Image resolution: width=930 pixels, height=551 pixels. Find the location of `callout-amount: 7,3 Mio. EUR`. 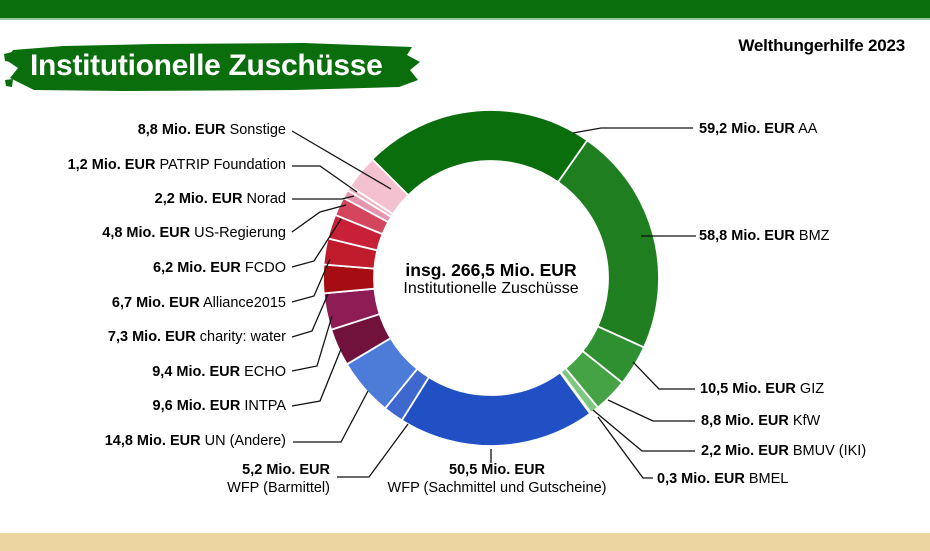

callout-amount: 7,3 Mio. EUR is located at coordinates (151, 337).